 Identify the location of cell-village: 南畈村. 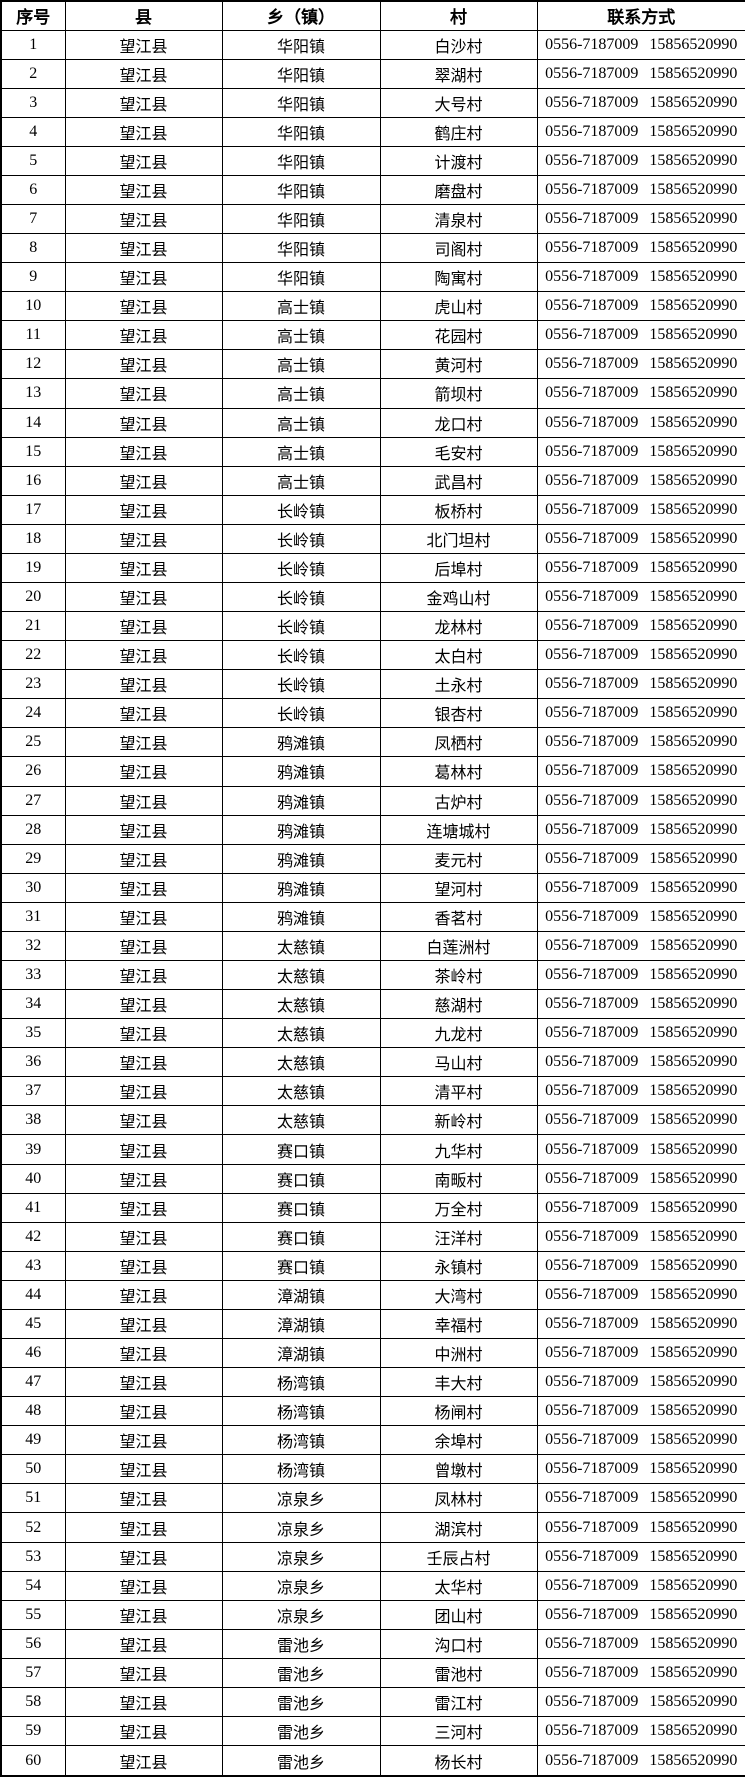
(458, 1178).